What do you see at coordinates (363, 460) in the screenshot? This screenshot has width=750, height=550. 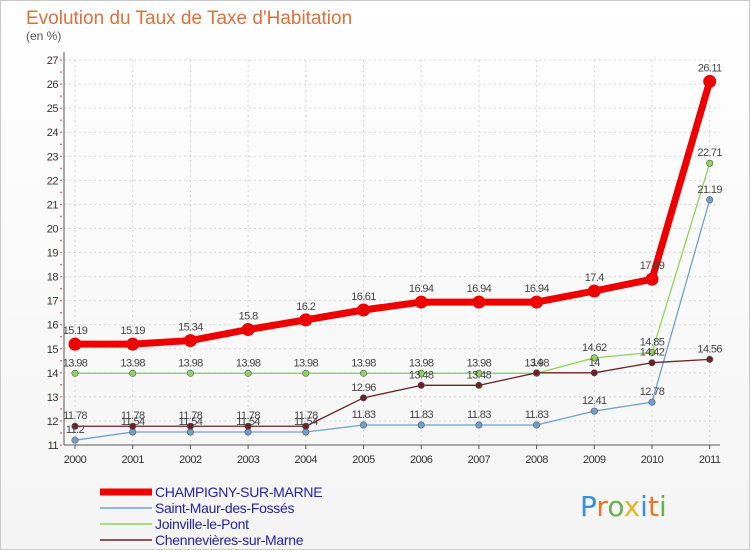 I see `x-tick-label: 2005` at bounding box center [363, 460].